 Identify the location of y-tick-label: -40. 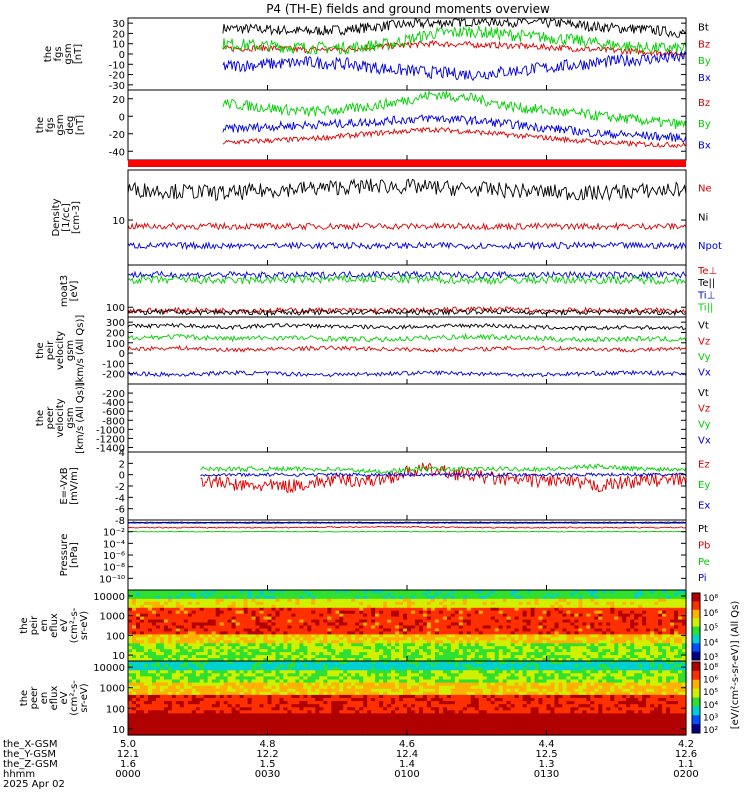
(117, 152).